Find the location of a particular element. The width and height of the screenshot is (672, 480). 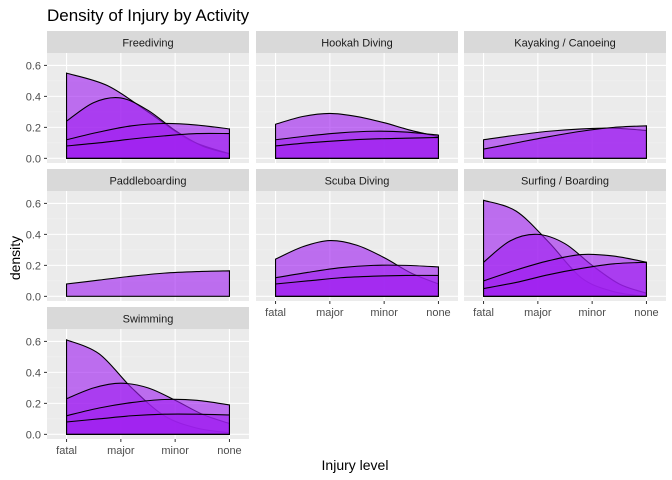

facet-strip-label: Paddleboarding is located at coordinates (147, 182).